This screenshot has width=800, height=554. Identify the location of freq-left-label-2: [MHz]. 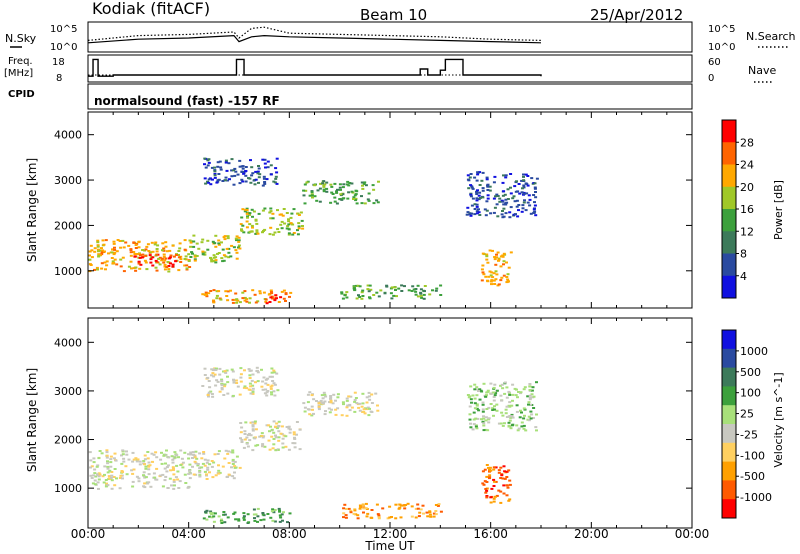
(18, 73).